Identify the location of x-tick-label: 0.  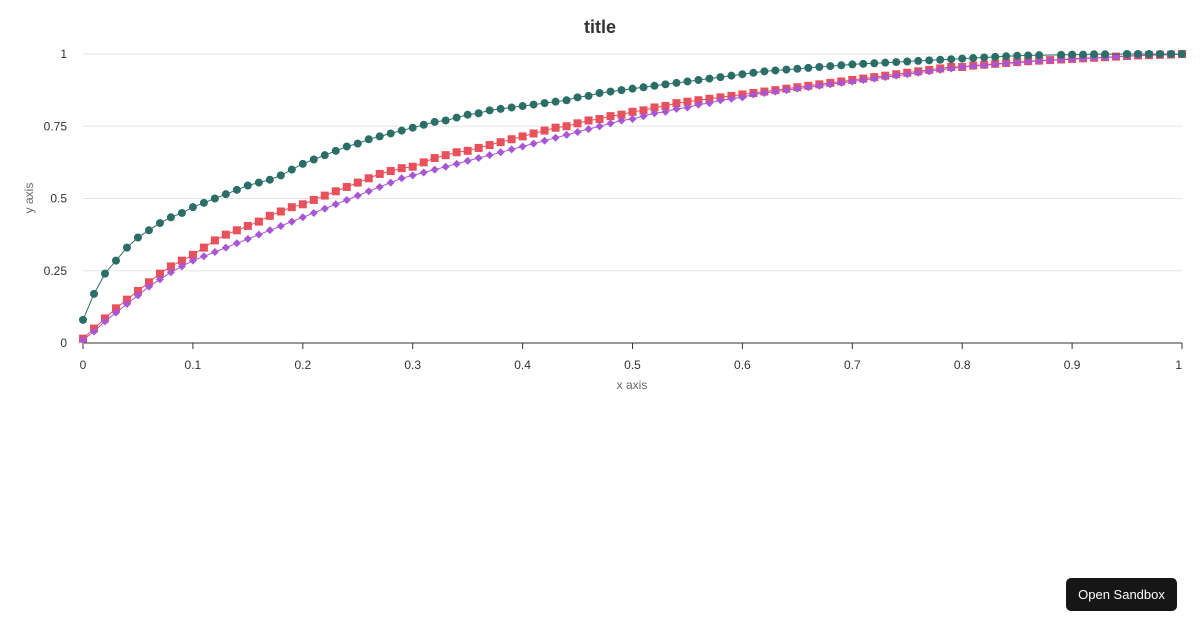
(83, 365).